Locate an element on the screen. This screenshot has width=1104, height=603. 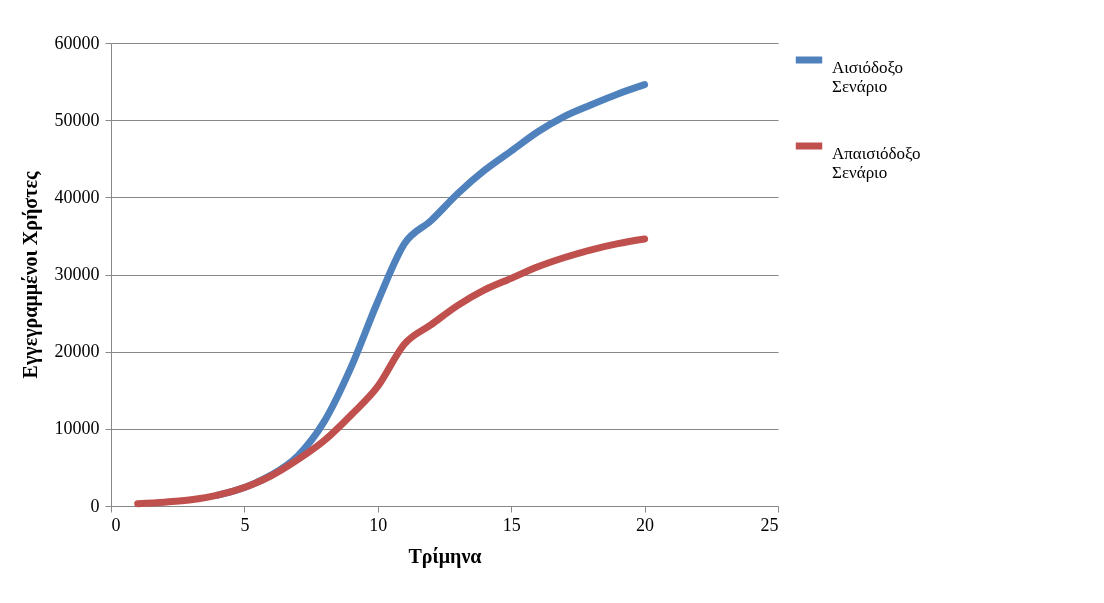
x-tick-label: 15 is located at coordinates (511, 524).